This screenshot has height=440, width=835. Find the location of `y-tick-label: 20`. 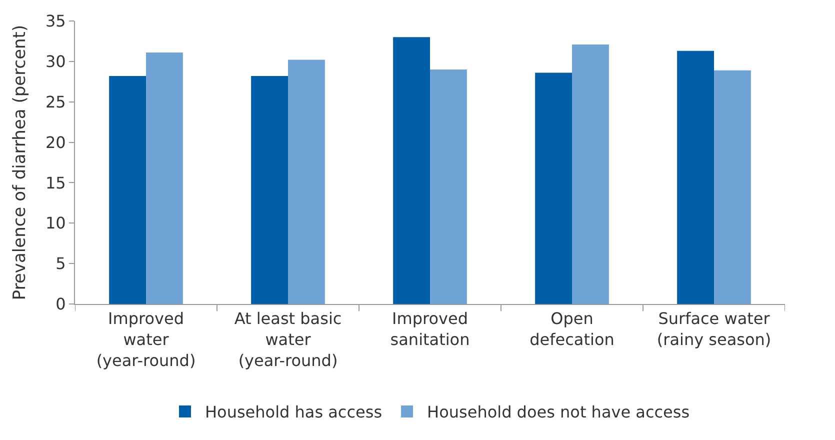

y-tick-label: 20 is located at coordinates (55, 142).